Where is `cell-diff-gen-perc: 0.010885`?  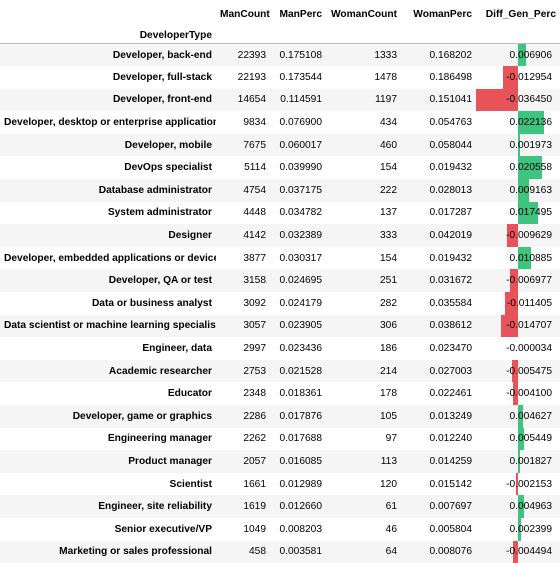
cell-diff-gen-perc: 0.010885 is located at coordinates (518, 258).